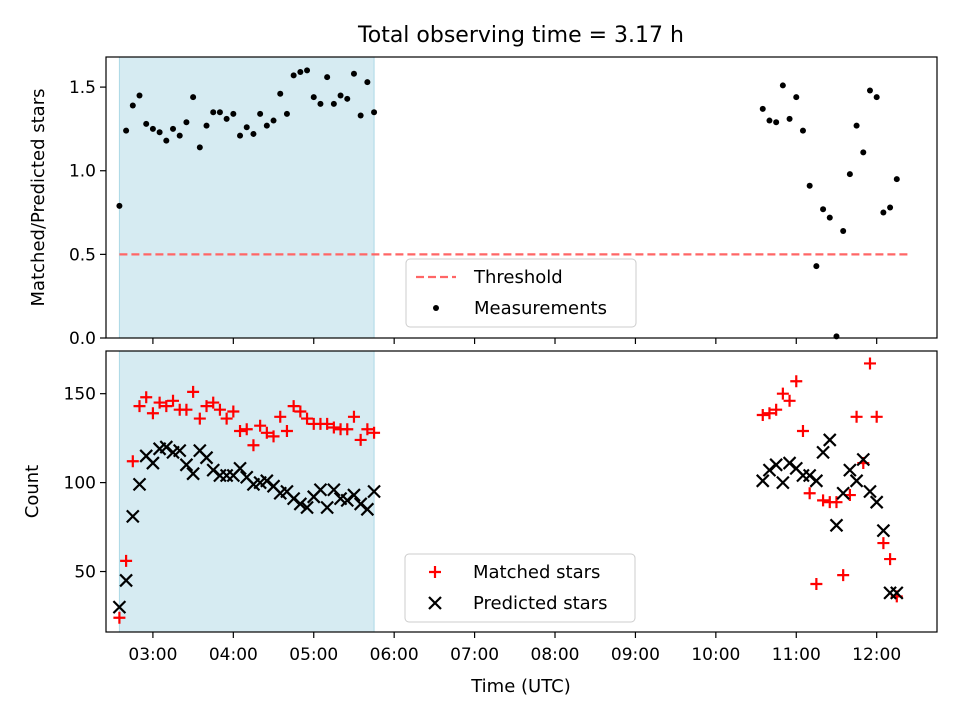  Describe the element at coordinates (520, 35) in the screenshot. I see `chart-title: Total observing time = 3.17 h` at that location.